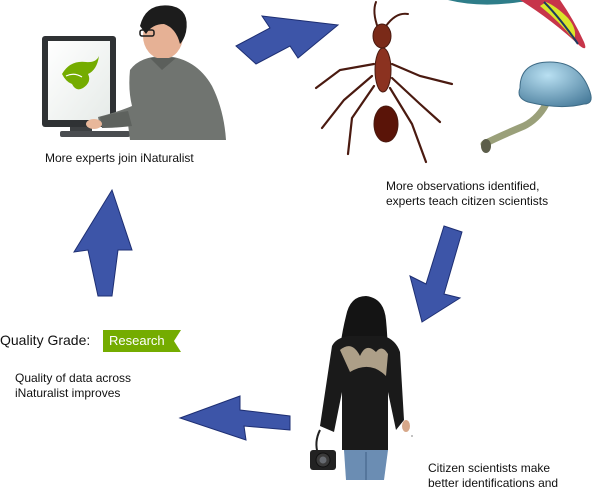 The height and width of the screenshot is (491, 602). I want to click on inaturalist-bird-logo, so click(80, 73).